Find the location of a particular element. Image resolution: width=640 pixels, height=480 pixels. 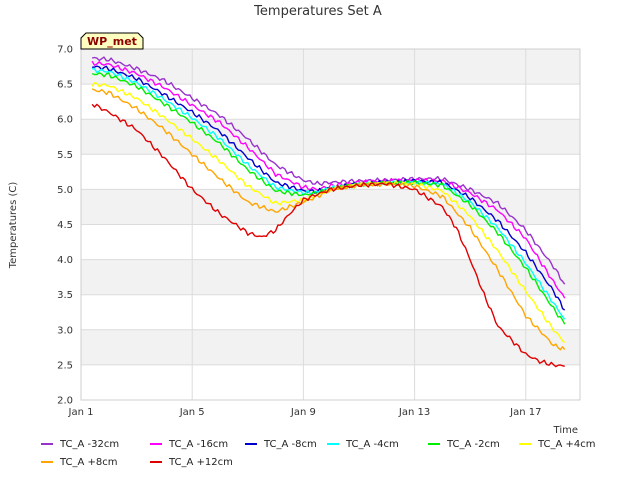

legend-label: TC_A +4cm is located at coordinates (566, 444).